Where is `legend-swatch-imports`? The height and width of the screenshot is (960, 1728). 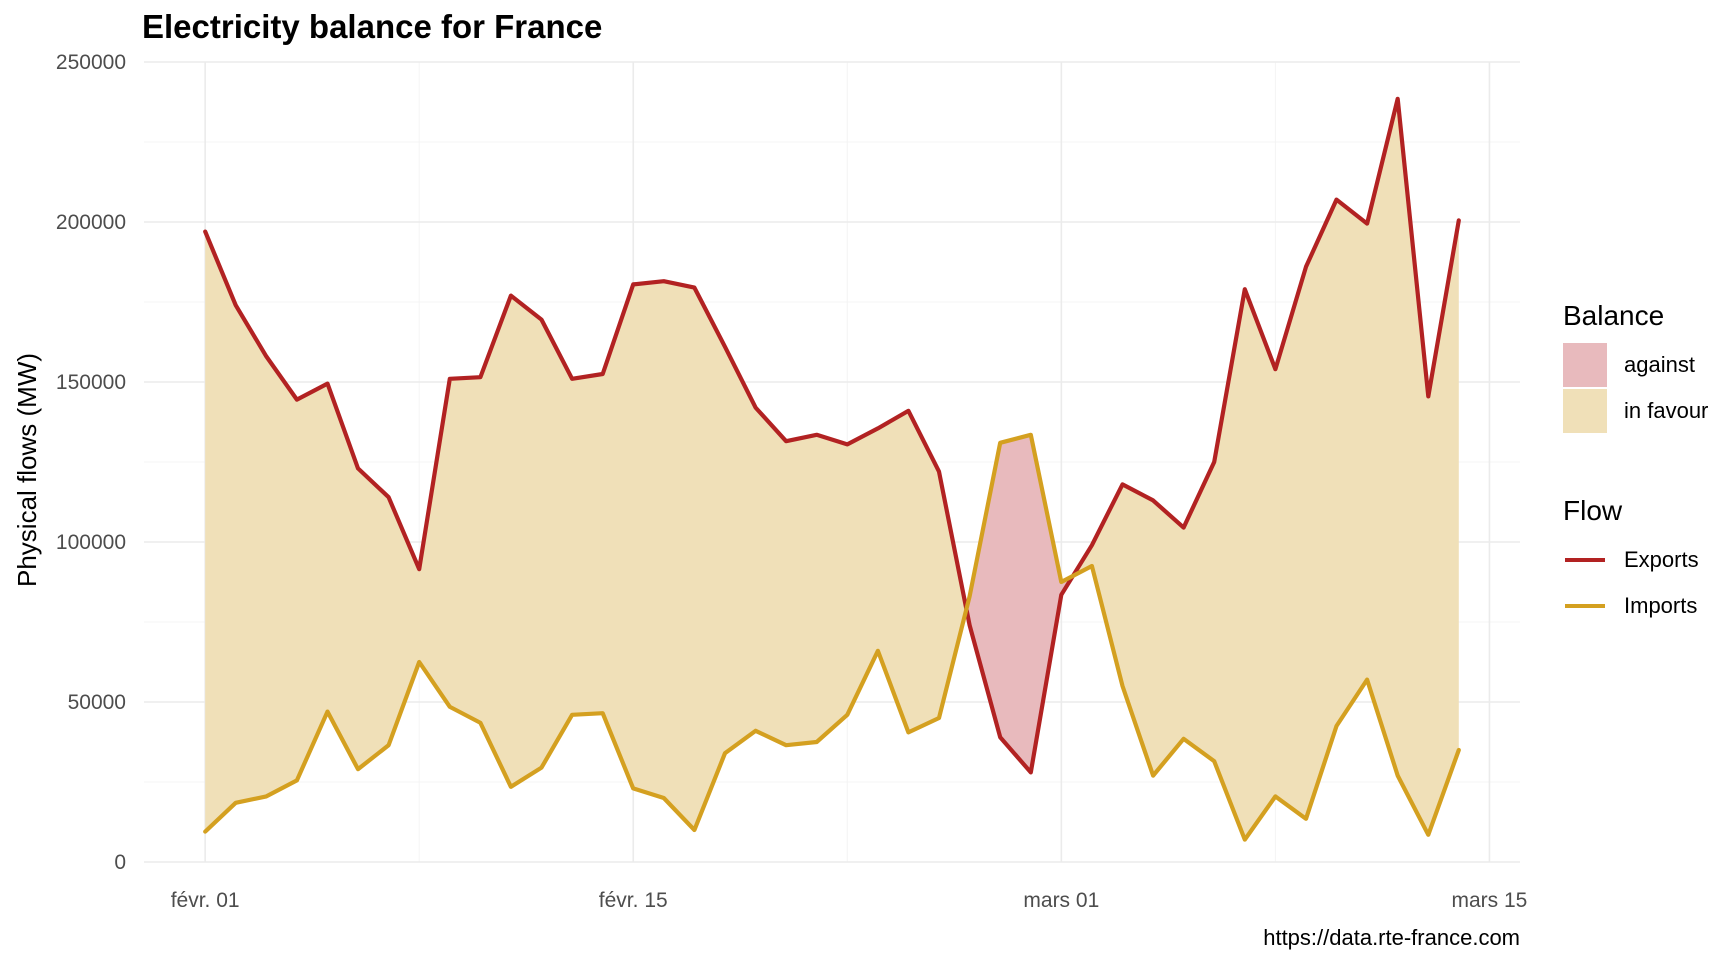 legend-swatch-imports is located at coordinates (1585, 606).